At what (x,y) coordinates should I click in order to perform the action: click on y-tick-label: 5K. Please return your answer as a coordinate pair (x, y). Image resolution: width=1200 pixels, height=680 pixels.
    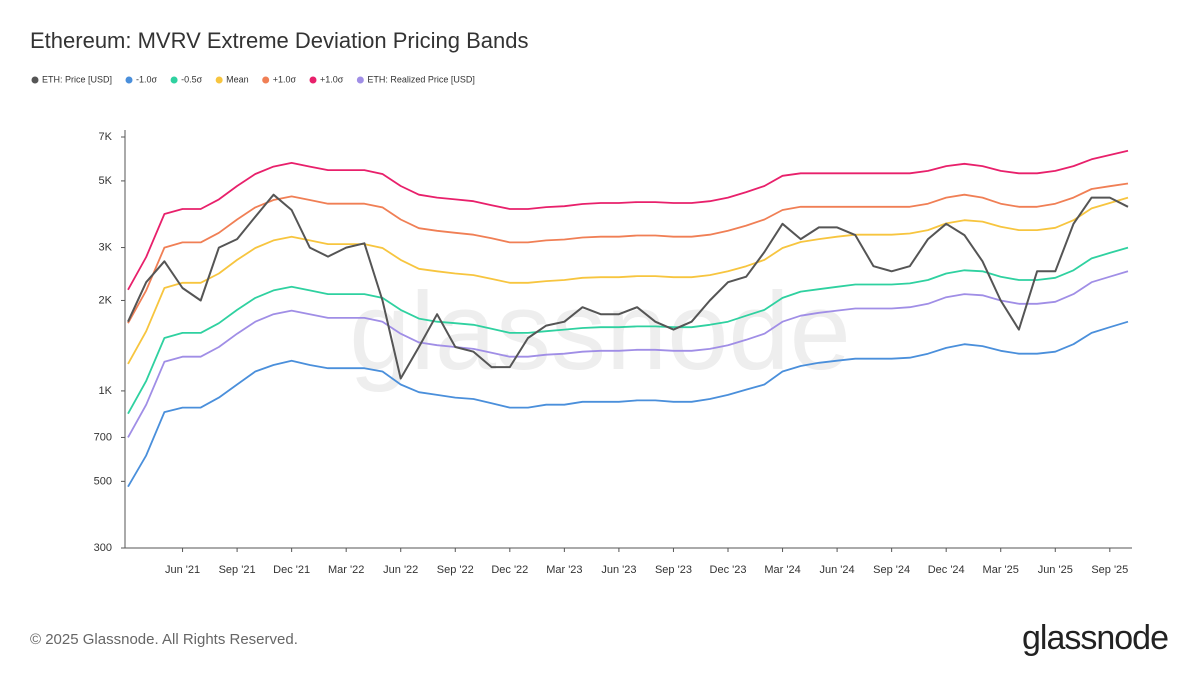
    Looking at the image, I should click on (106, 181).